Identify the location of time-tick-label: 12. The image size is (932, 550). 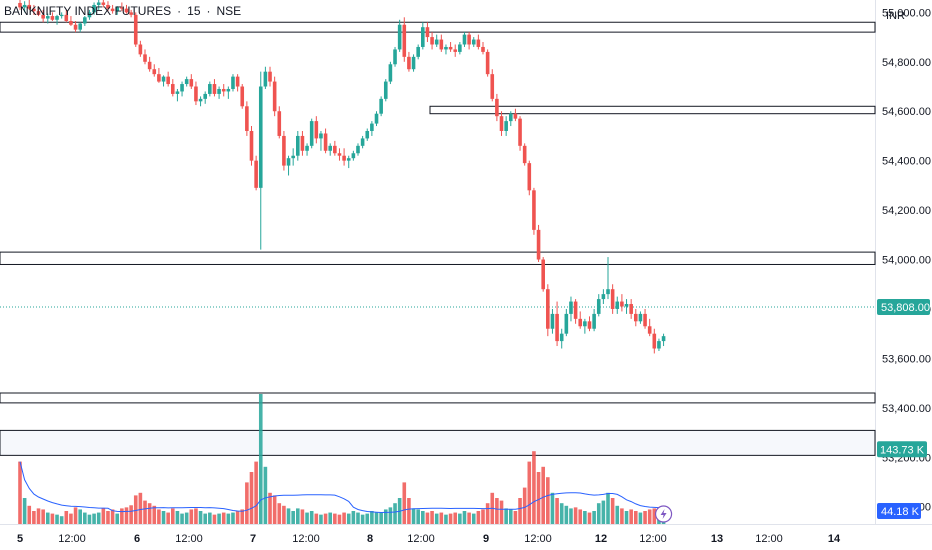
(601, 539).